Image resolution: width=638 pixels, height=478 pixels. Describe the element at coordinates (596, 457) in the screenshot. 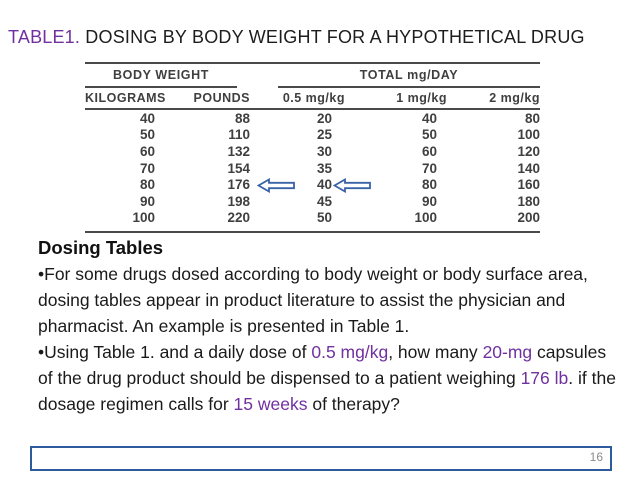

I see `page-number: 16` at that location.